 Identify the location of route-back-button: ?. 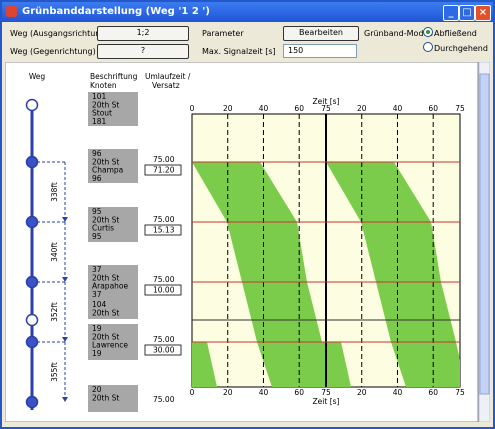
(143, 51).